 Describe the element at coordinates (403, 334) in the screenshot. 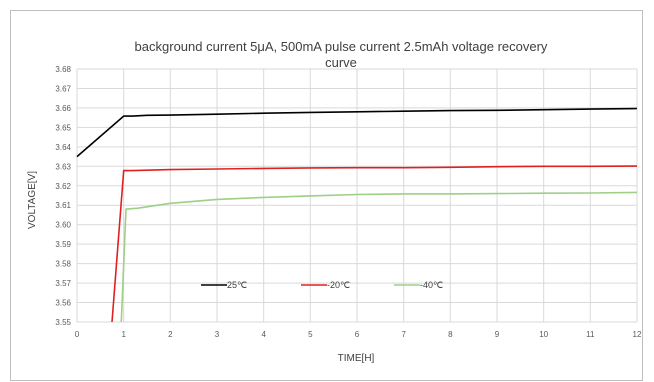

I see `x-tick-label: 7` at that location.